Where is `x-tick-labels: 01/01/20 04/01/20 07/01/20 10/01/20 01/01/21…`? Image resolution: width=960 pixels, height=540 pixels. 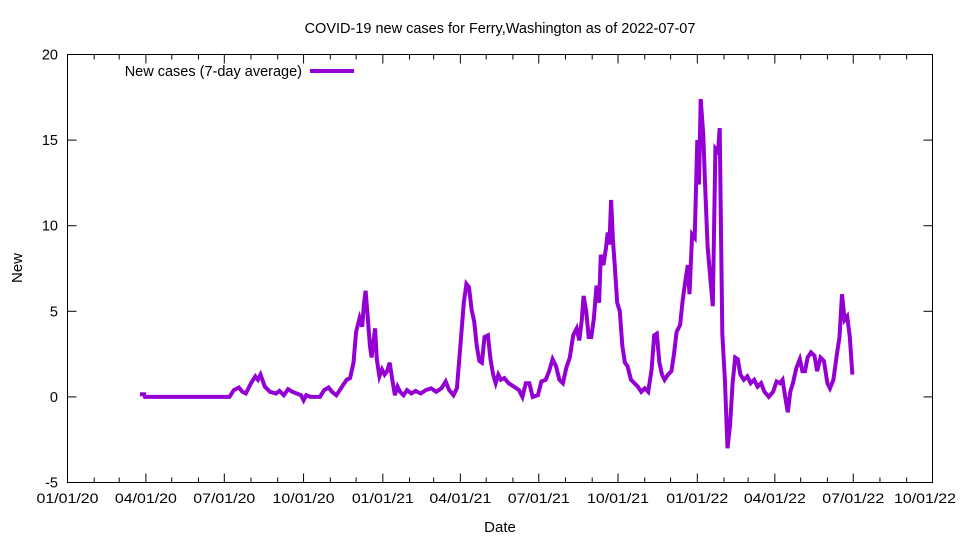 x-tick-labels: 01/01/20 04/01/20 07/01/20 10/01/20 01/01/21… is located at coordinates (497, 498).